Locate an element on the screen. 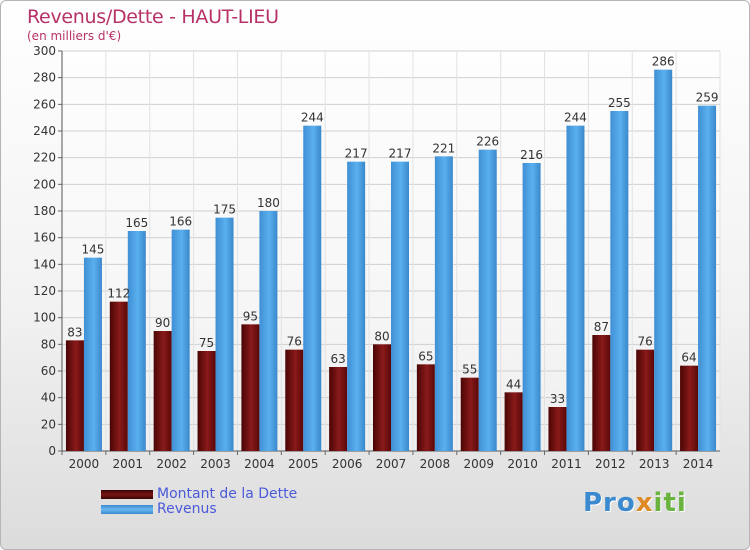 This screenshot has height=550, width=750. value-label-revenus-2000: 145 is located at coordinates (92, 250).